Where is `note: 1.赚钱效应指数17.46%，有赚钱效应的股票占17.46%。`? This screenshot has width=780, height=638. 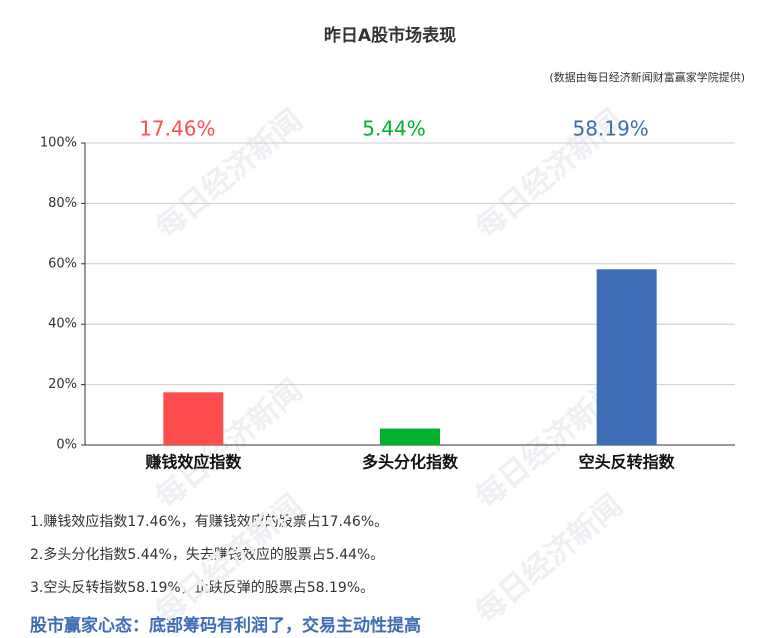
note: 1.赚钱效应指数17.46%，有赚钱效应的股票占17.46%。 is located at coordinates (209, 521).